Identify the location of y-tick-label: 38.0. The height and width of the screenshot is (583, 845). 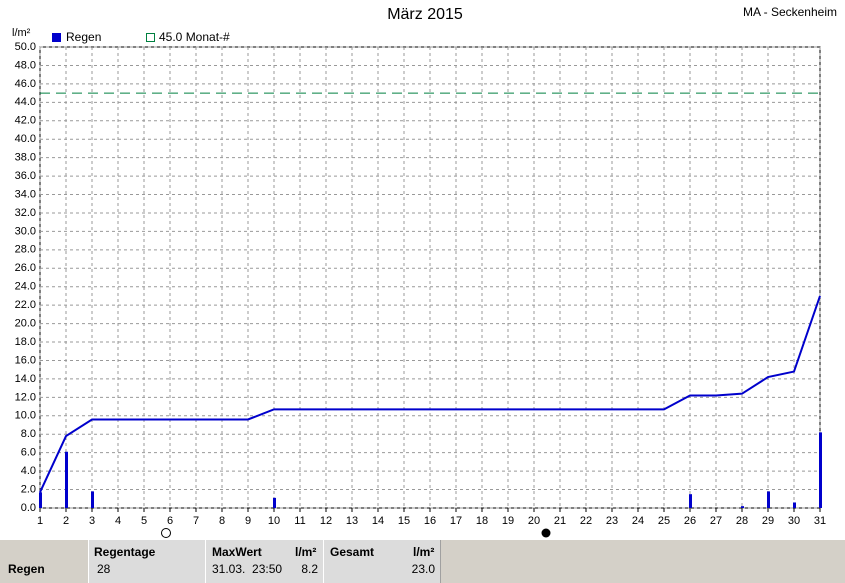
(25, 158).